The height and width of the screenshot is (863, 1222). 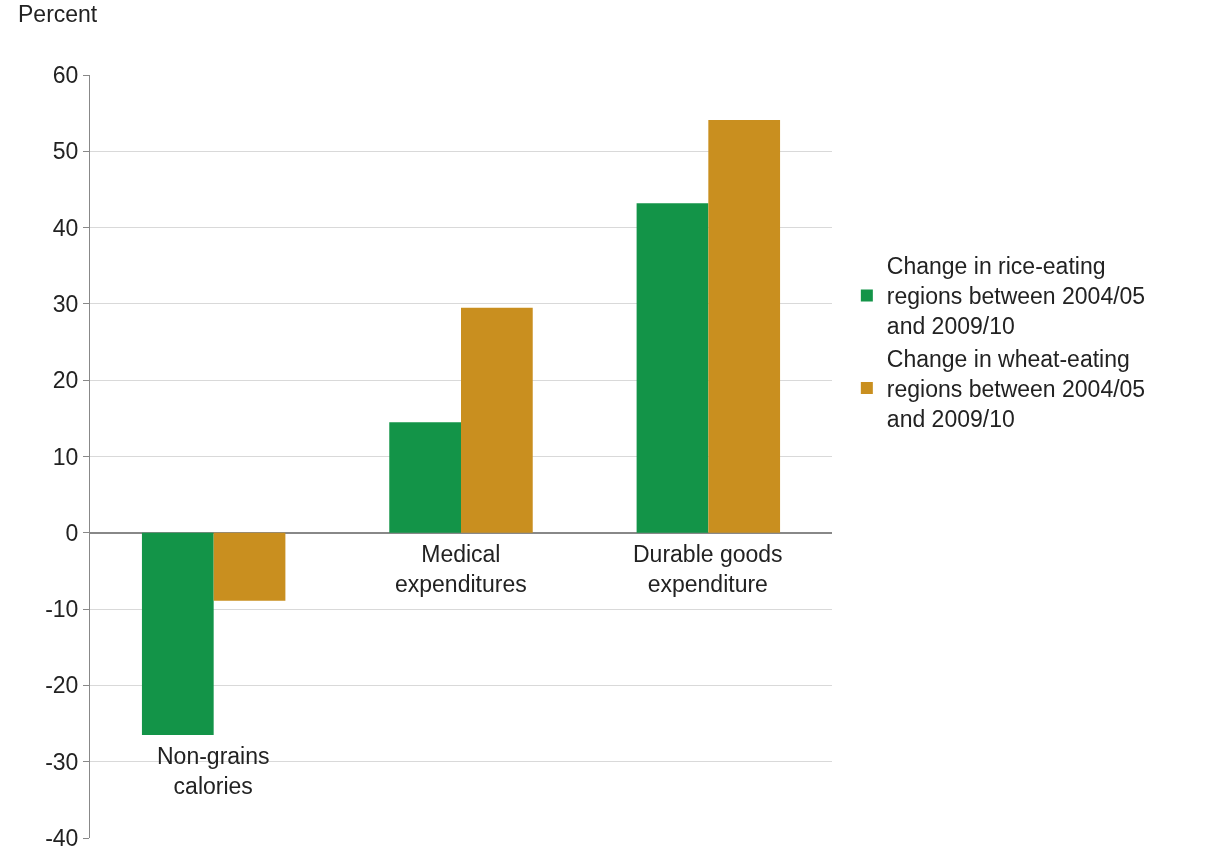 I want to click on x-tick-label: Medical expenditures, so click(x=461, y=569).